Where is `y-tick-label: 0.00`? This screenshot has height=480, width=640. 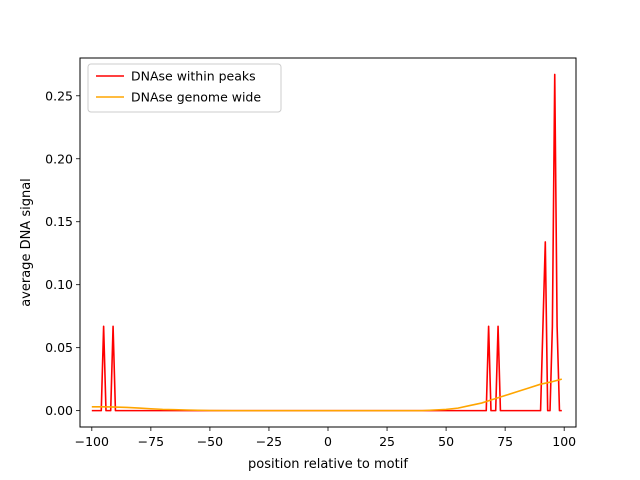 y-tick-label: 0.00 is located at coordinates (59, 410).